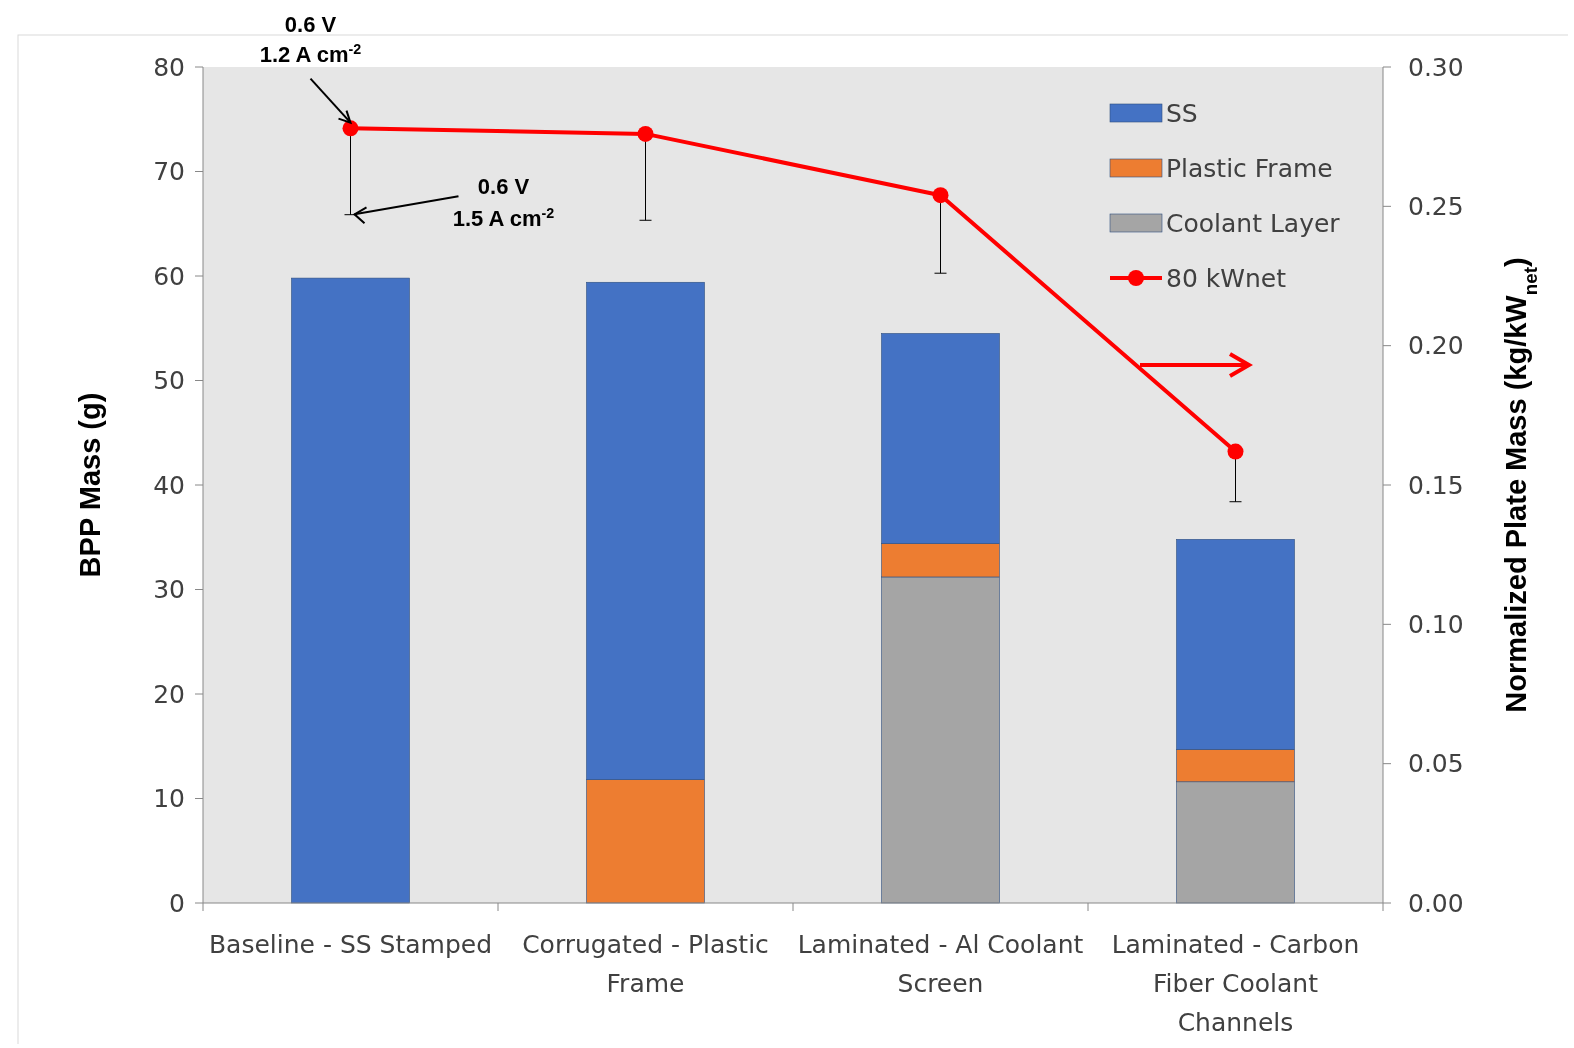  What do you see at coordinates (645, 964) in the screenshot?
I see `x-tick-label: Corrugated - Plastic Frame` at bounding box center [645, 964].